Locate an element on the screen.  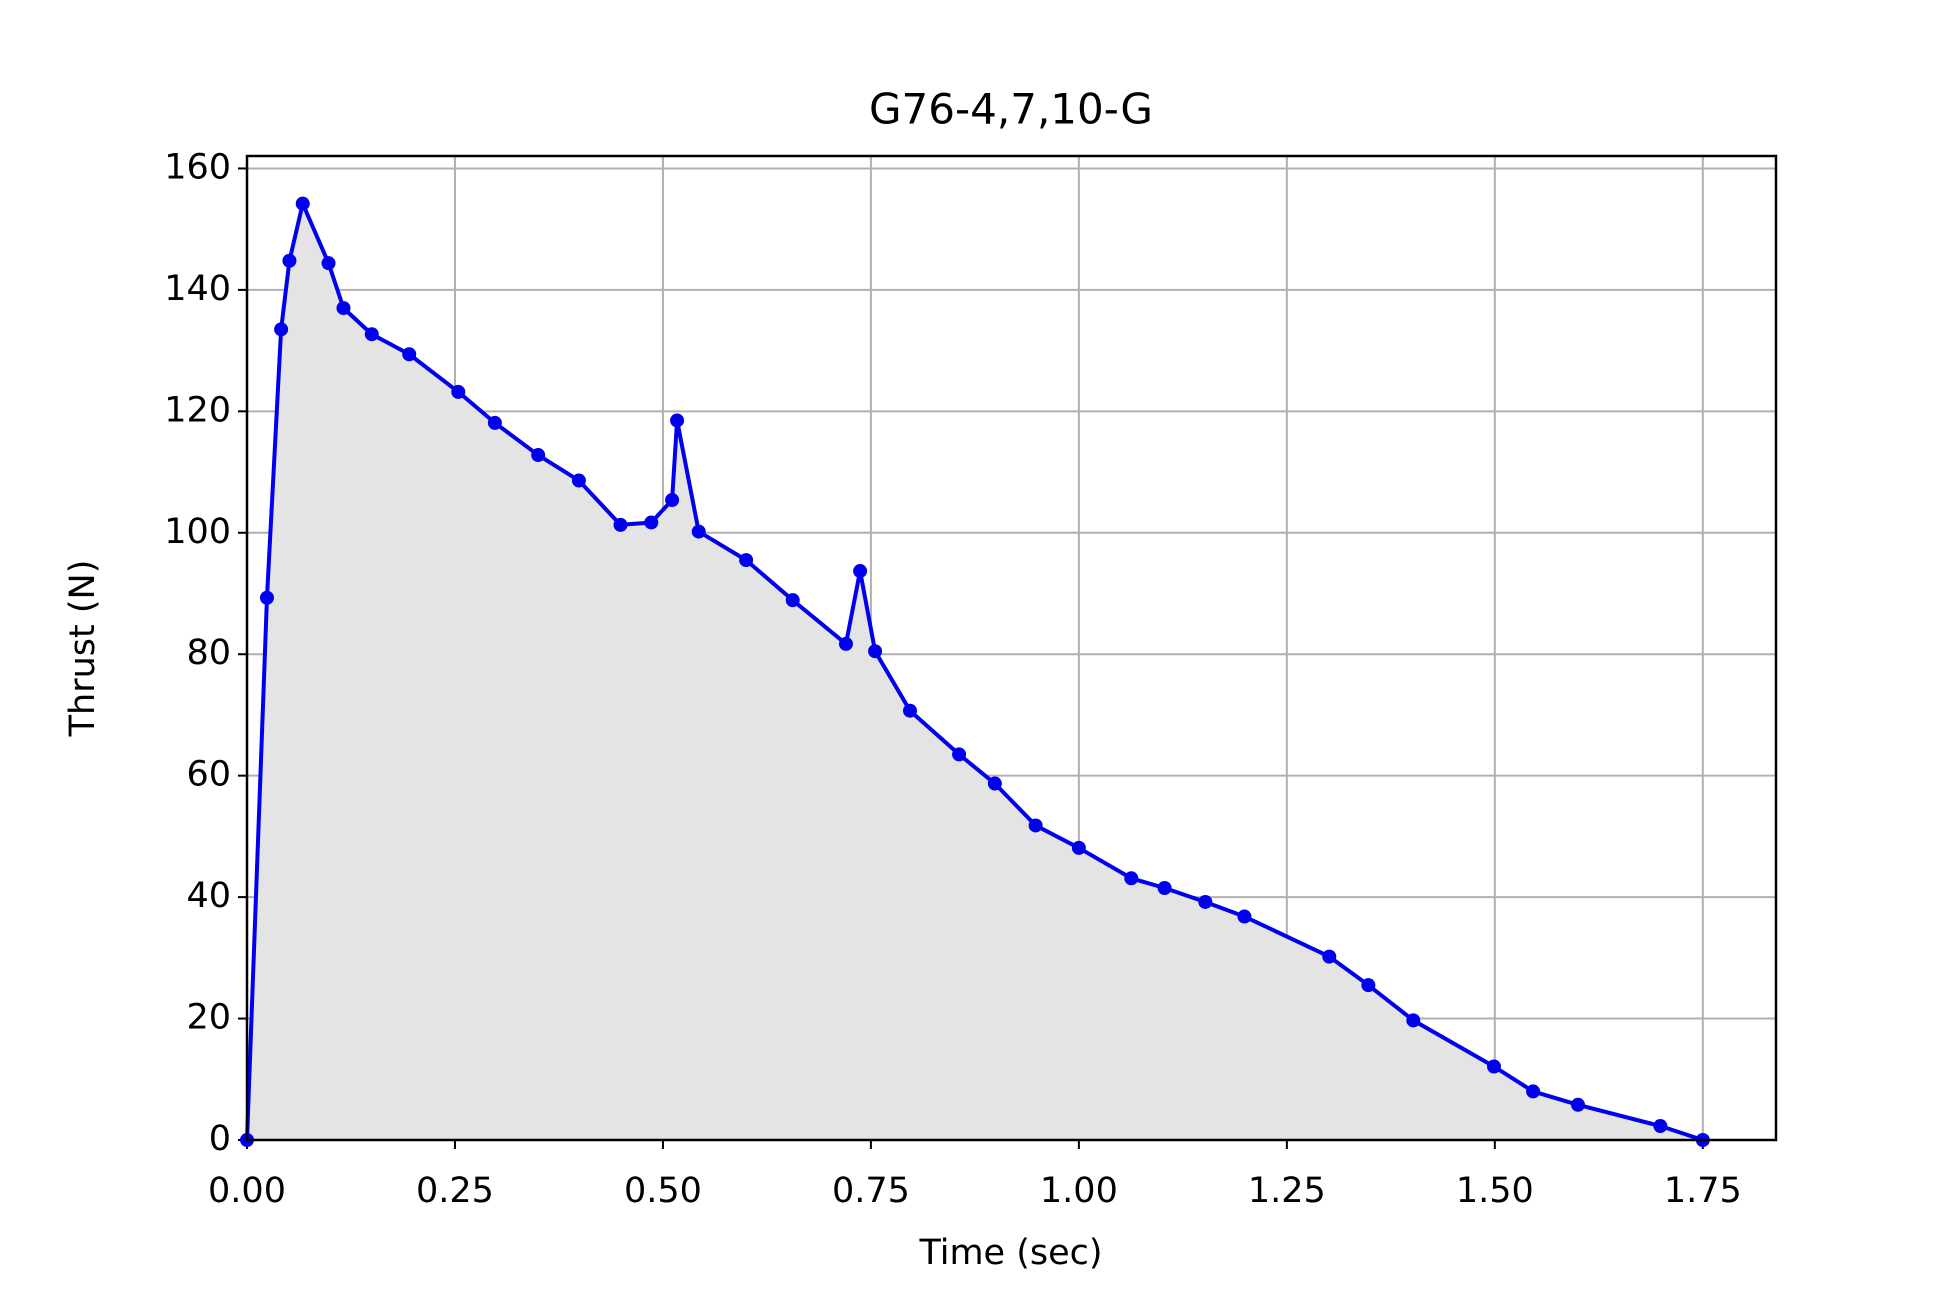
chart-title: G76-4,7,10-G is located at coordinates (1011, 109).